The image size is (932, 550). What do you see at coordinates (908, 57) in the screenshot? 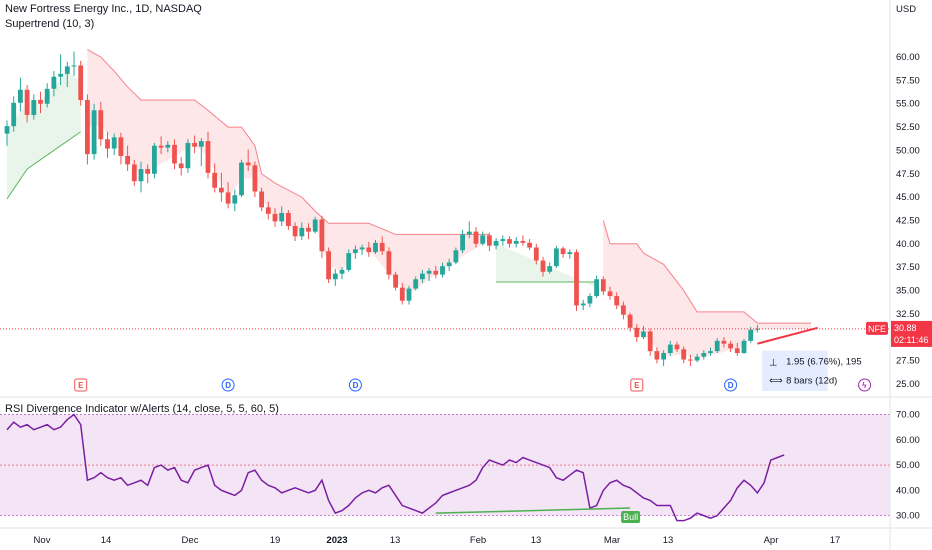
I see `price-axis-label: 60.00` at bounding box center [908, 57].